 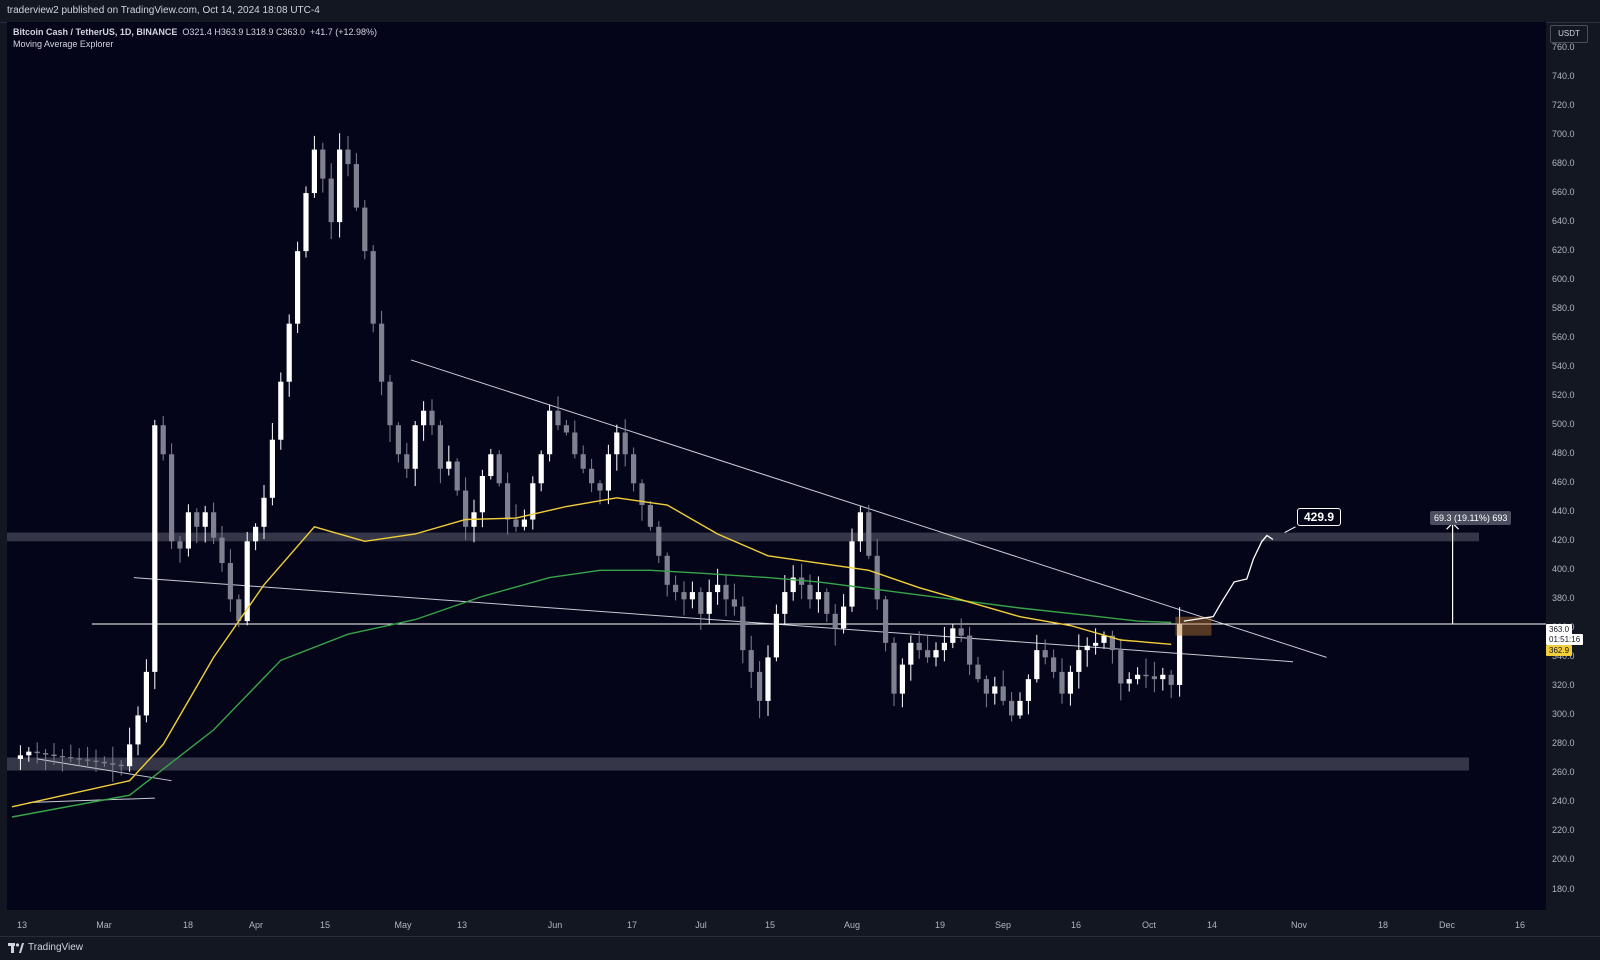 I want to click on support-zone, so click(x=738, y=764).